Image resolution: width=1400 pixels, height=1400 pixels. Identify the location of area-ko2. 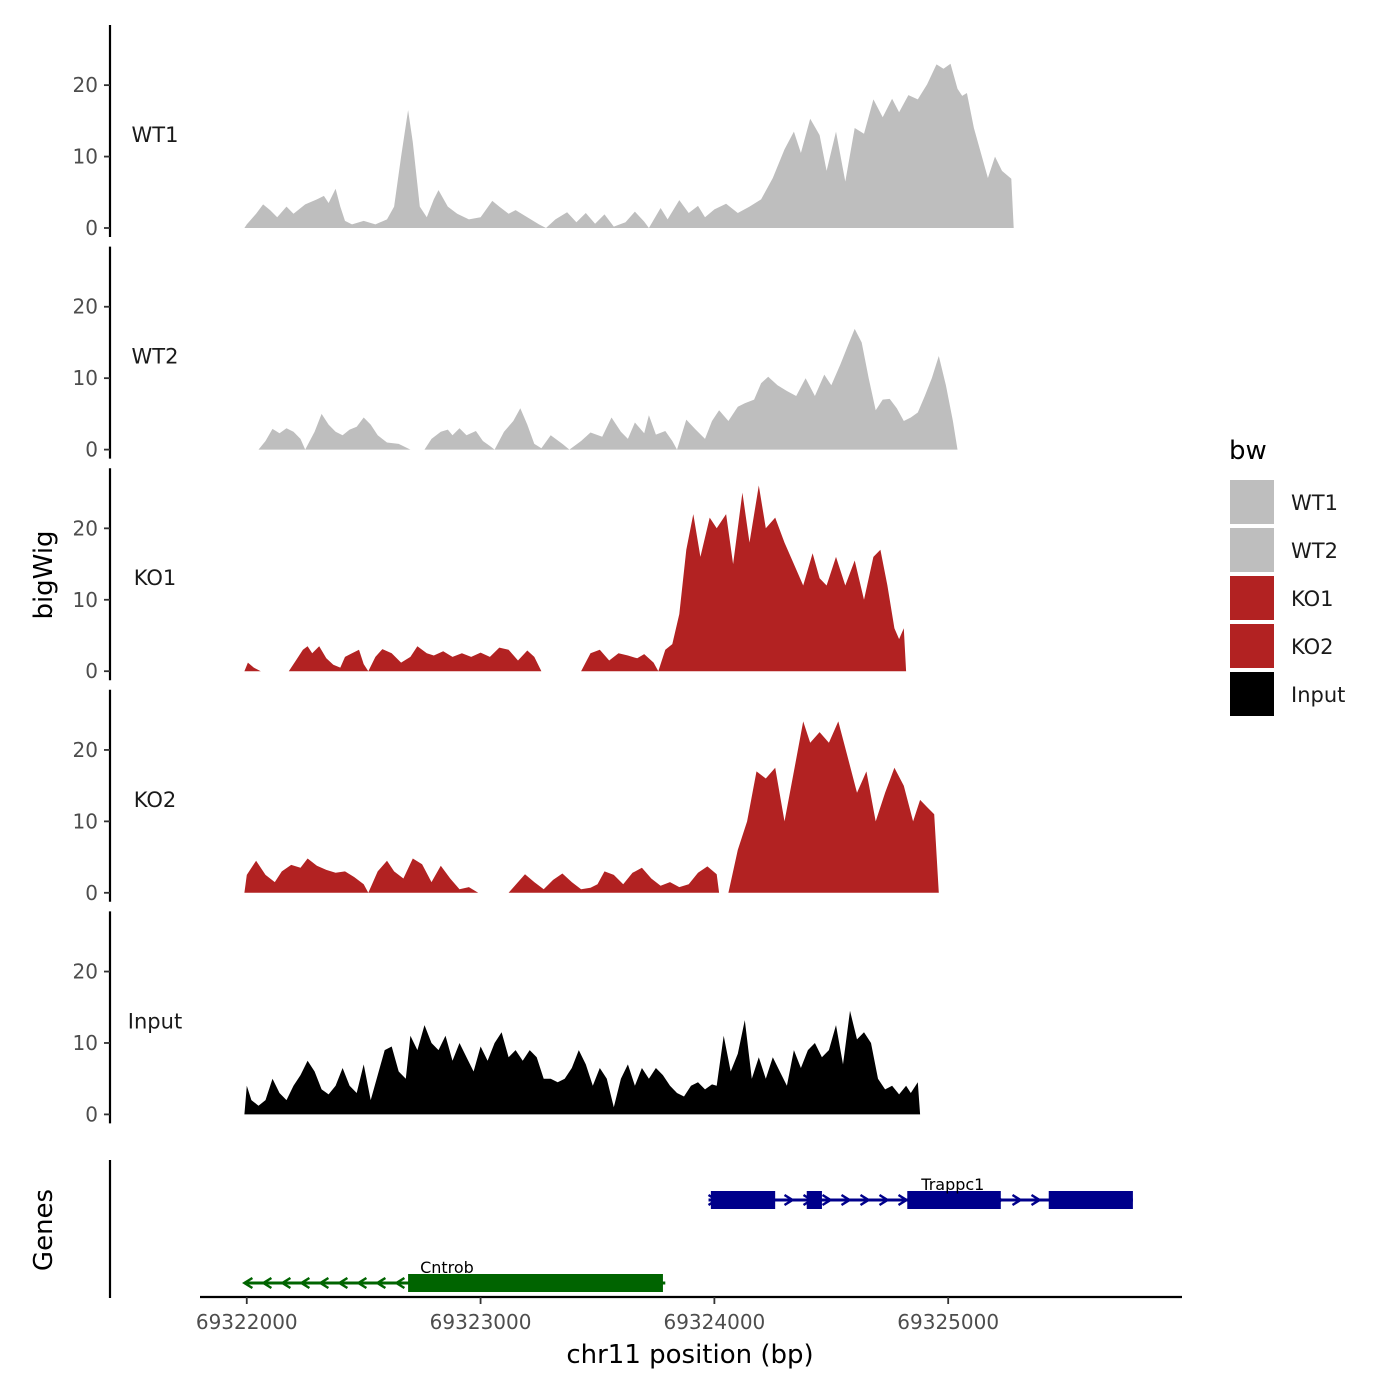
(591, 807).